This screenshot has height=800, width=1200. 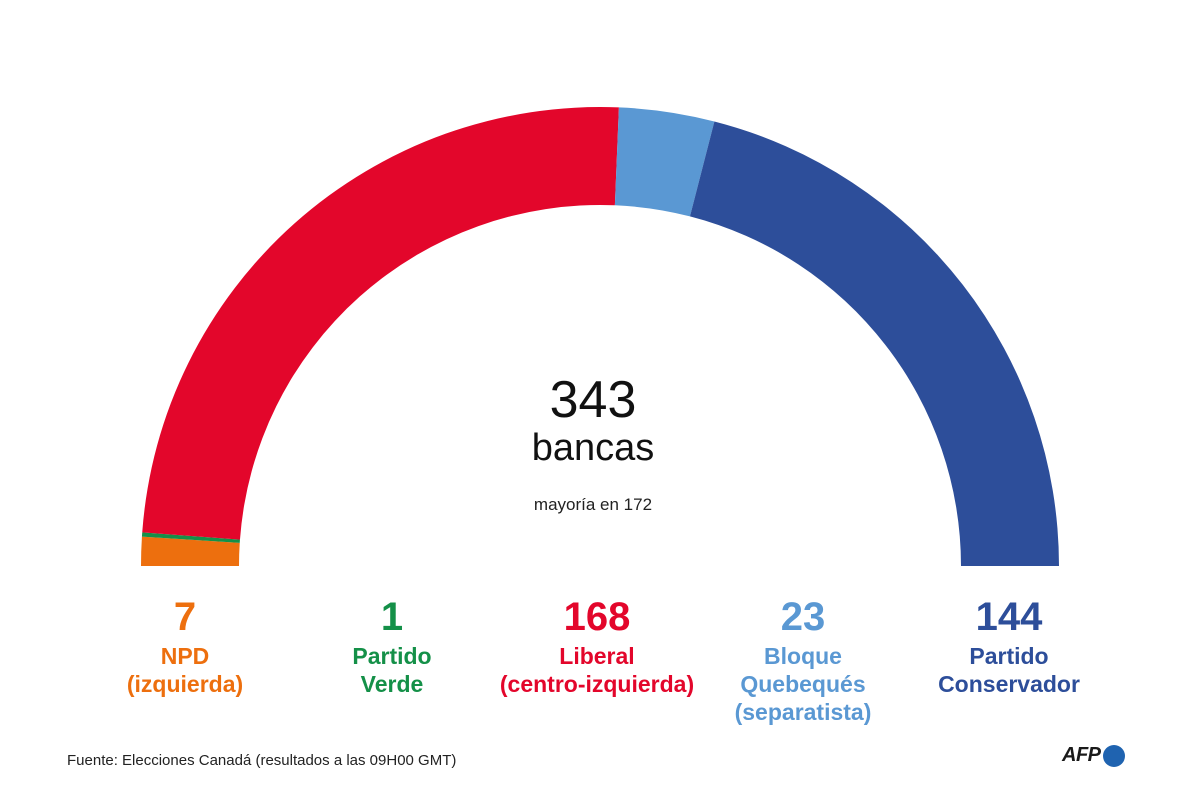 I want to click on party-label-conservador: 144 Partido Conservador, so click(x=1009, y=645).